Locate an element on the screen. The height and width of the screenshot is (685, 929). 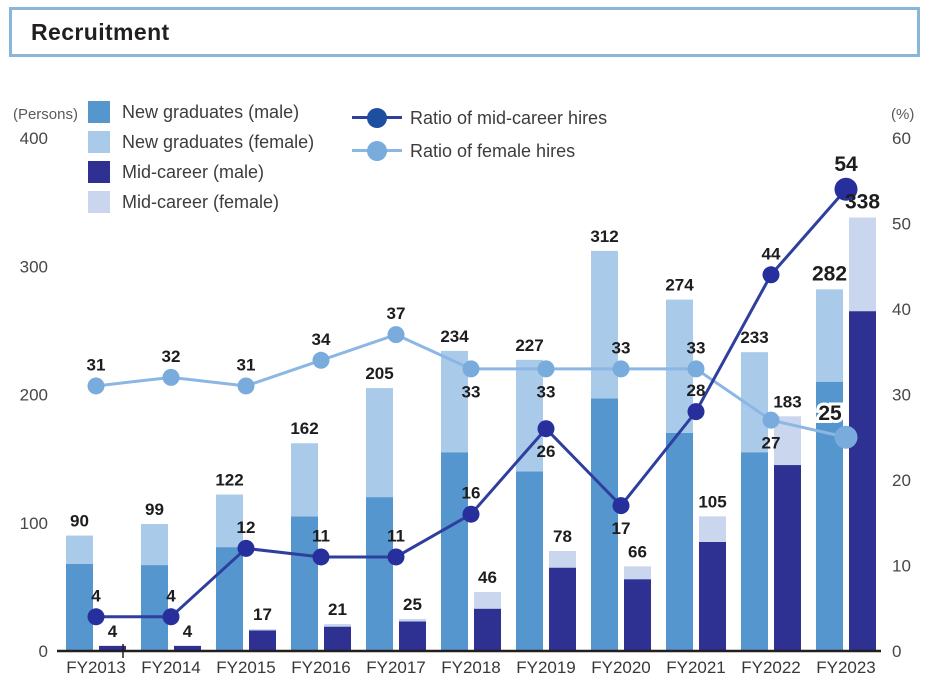
left-axis-tick-label: 200 is located at coordinates (34, 395).